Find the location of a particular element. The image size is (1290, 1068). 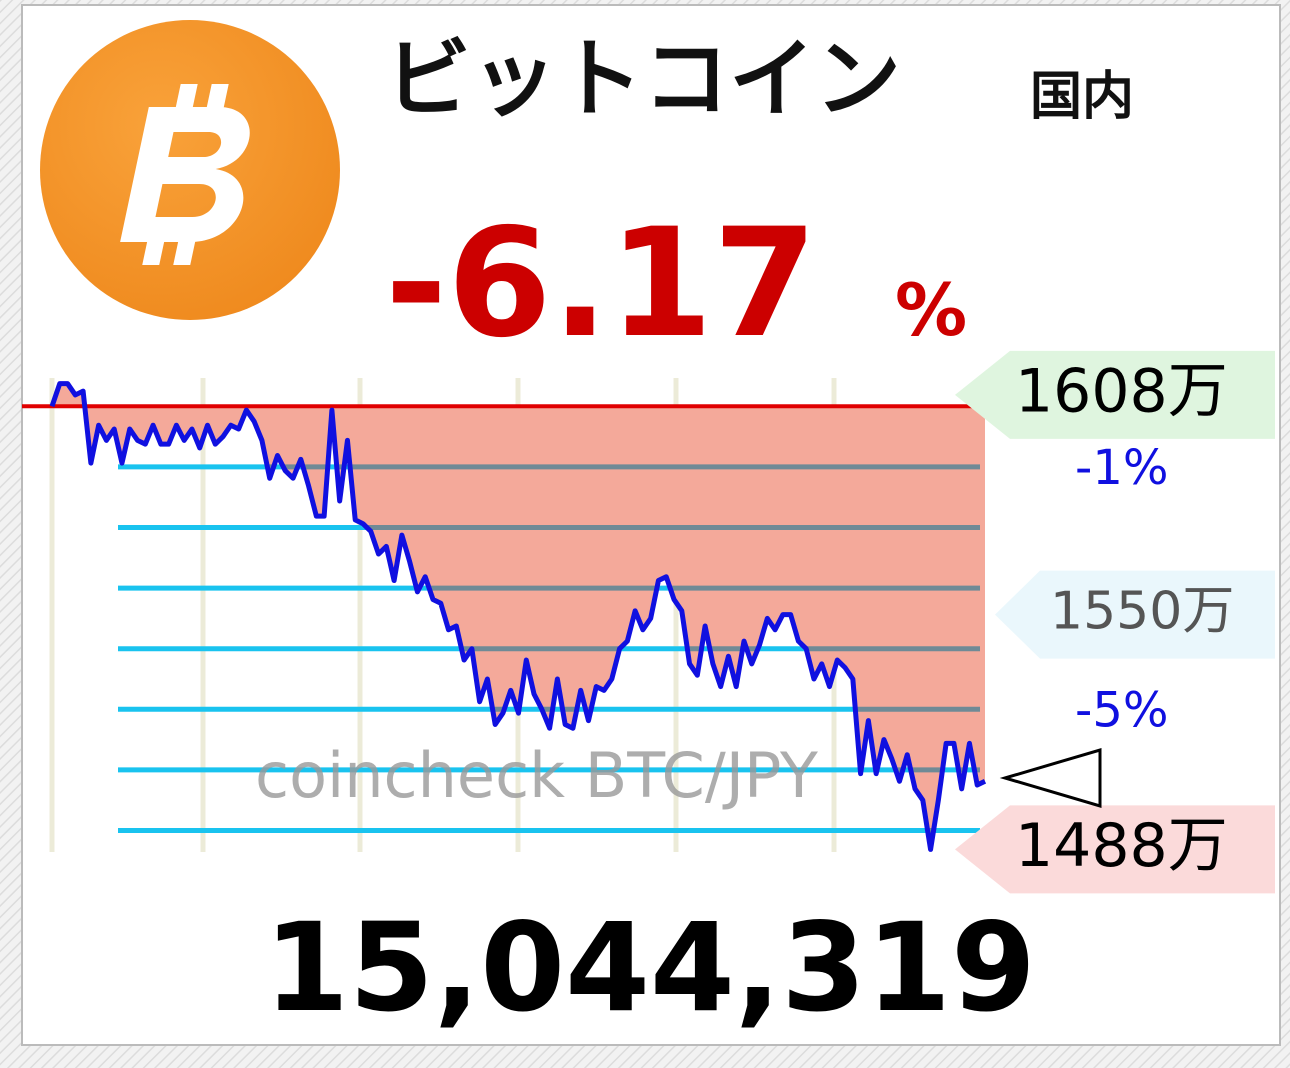

watermark: coincheck BTC/JPY is located at coordinates (536, 775).